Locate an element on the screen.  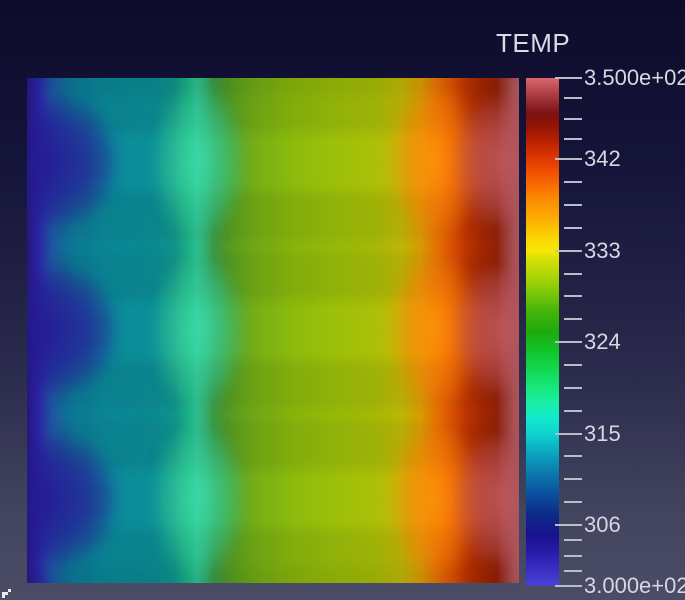
legend-title: TEMP is located at coordinates (533, 43).